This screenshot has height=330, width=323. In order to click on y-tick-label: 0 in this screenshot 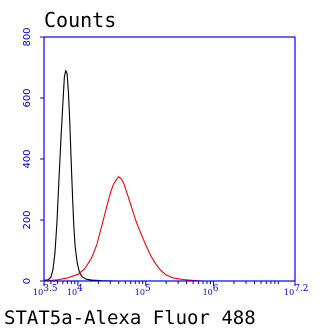, I will do `click(27, 281)`.